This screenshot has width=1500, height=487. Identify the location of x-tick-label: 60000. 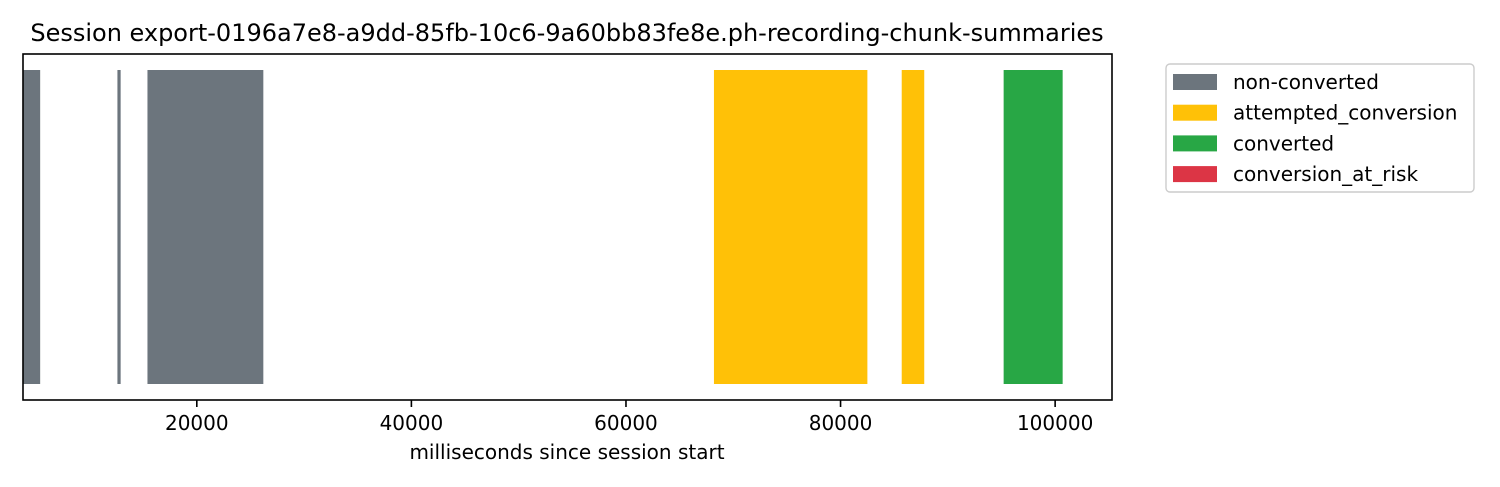
(626, 423).